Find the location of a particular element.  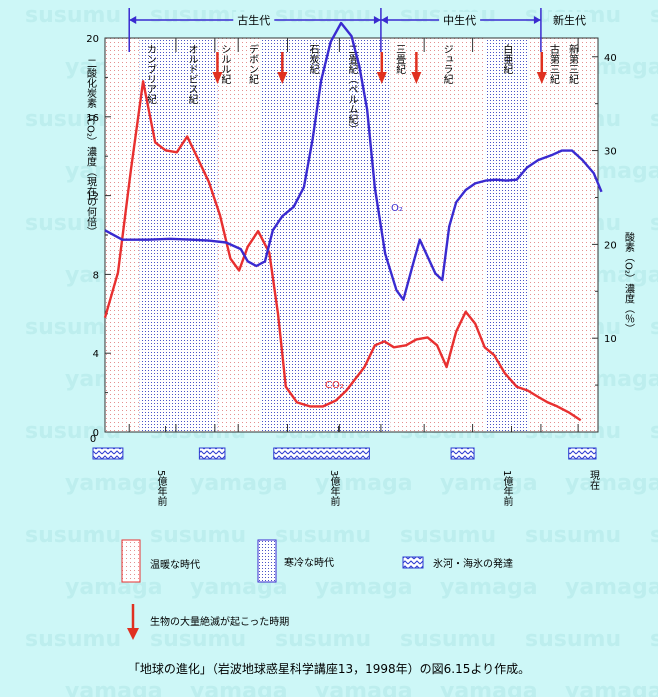

era-label: 中生代 is located at coordinates (459, 20).